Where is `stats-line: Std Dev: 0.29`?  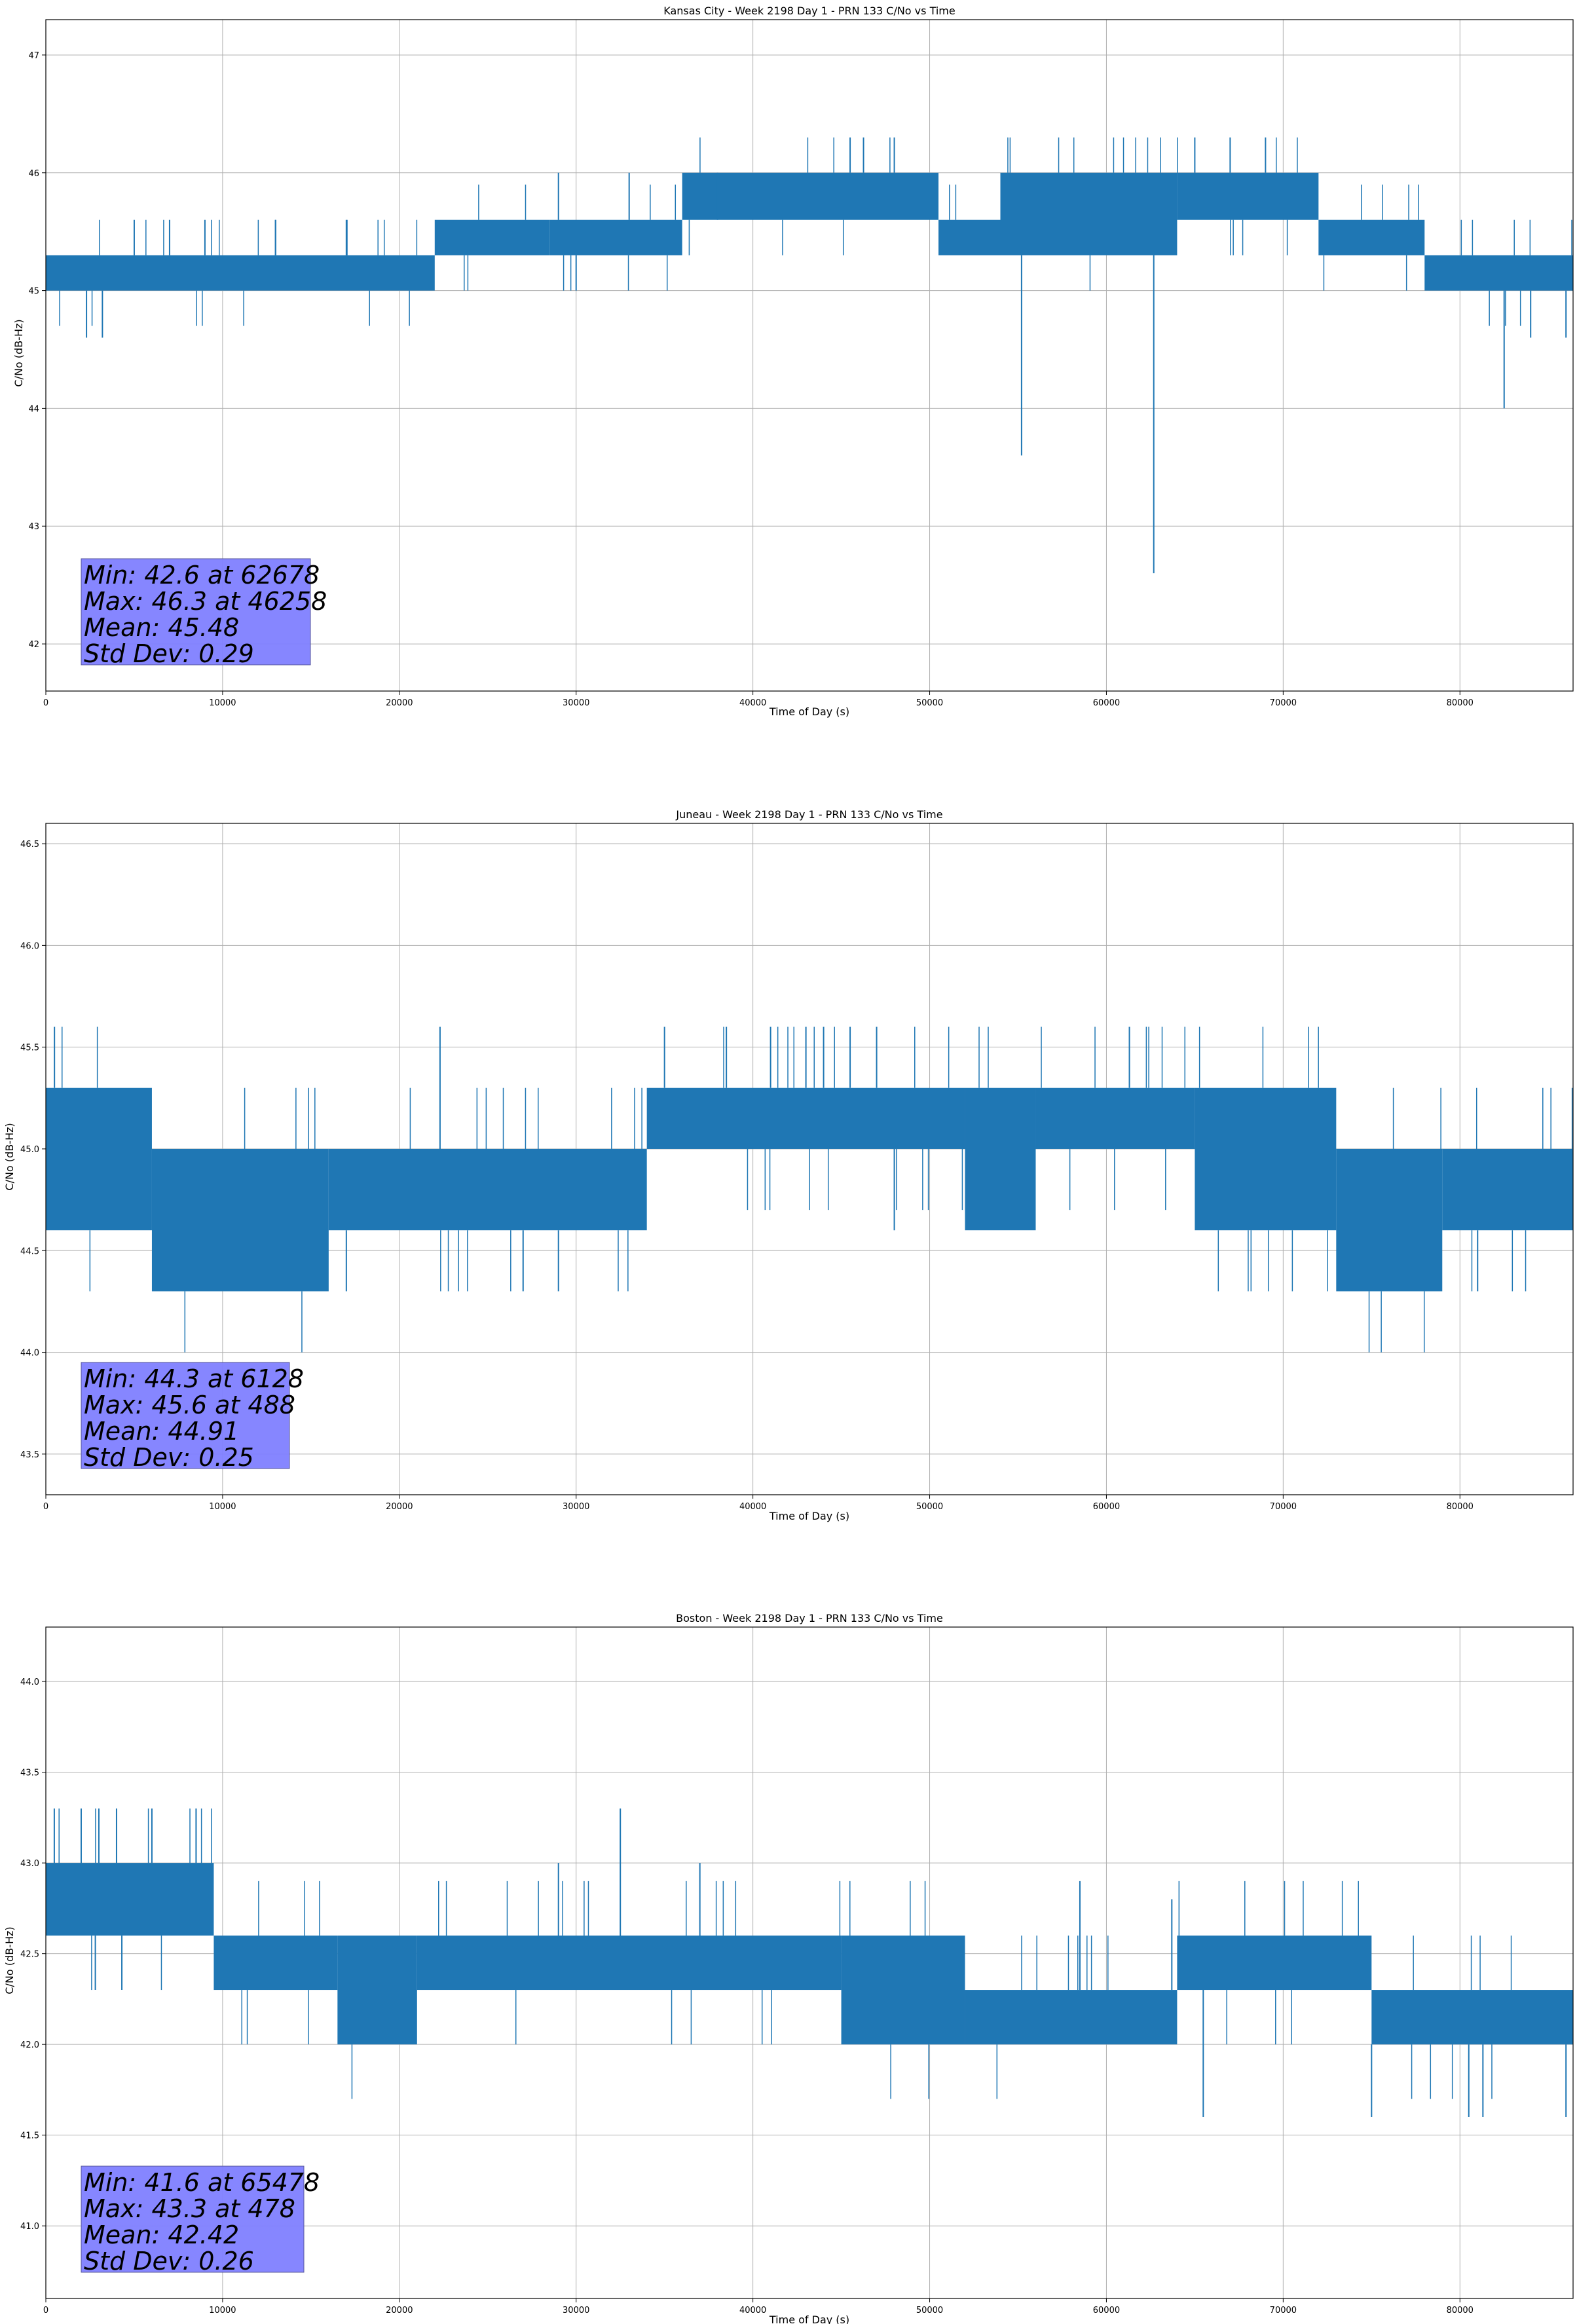
stats-line: Std Dev: 0.29 is located at coordinates (169, 653).